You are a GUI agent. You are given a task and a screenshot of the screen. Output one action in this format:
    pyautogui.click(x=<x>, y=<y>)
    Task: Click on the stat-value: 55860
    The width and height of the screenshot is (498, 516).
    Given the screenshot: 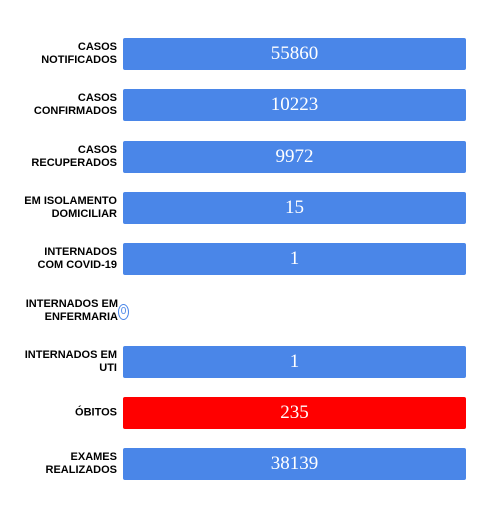 What is the action you would take?
    pyautogui.click(x=294, y=54)
    